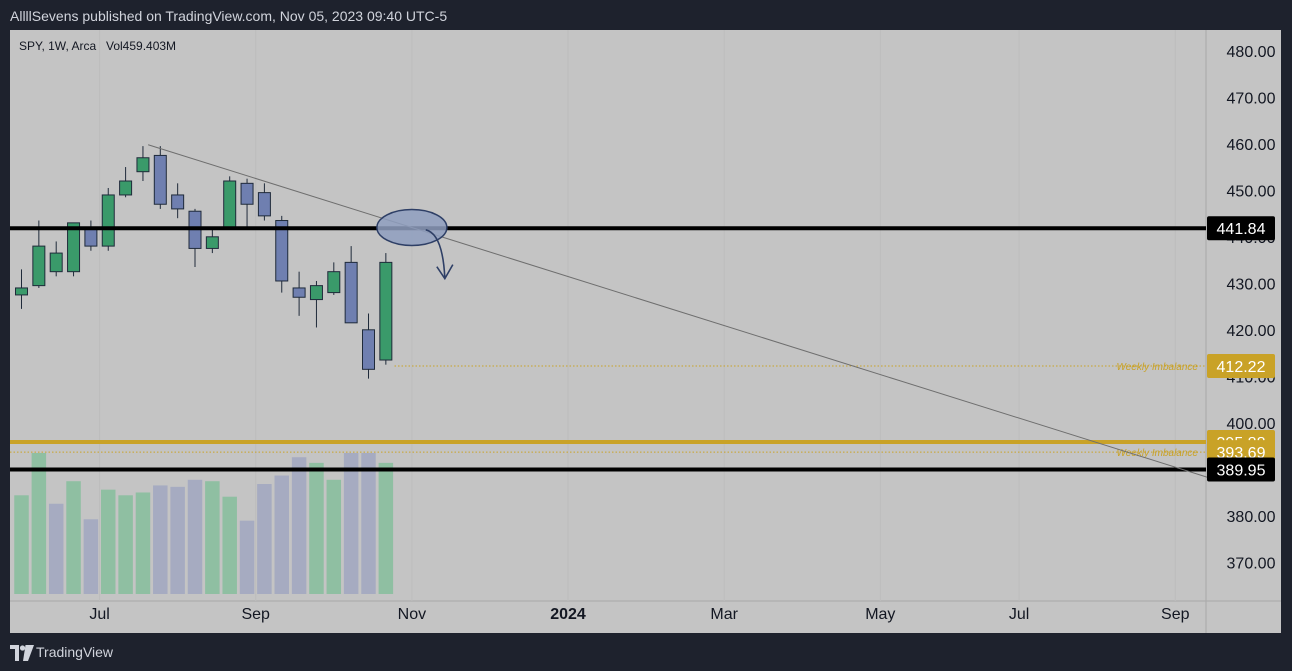 This screenshot has height=671, width=1292. What do you see at coordinates (1251, 145) in the screenshot?
I see `y-tick-label: 460.00` at bounding box center [1251, 145].